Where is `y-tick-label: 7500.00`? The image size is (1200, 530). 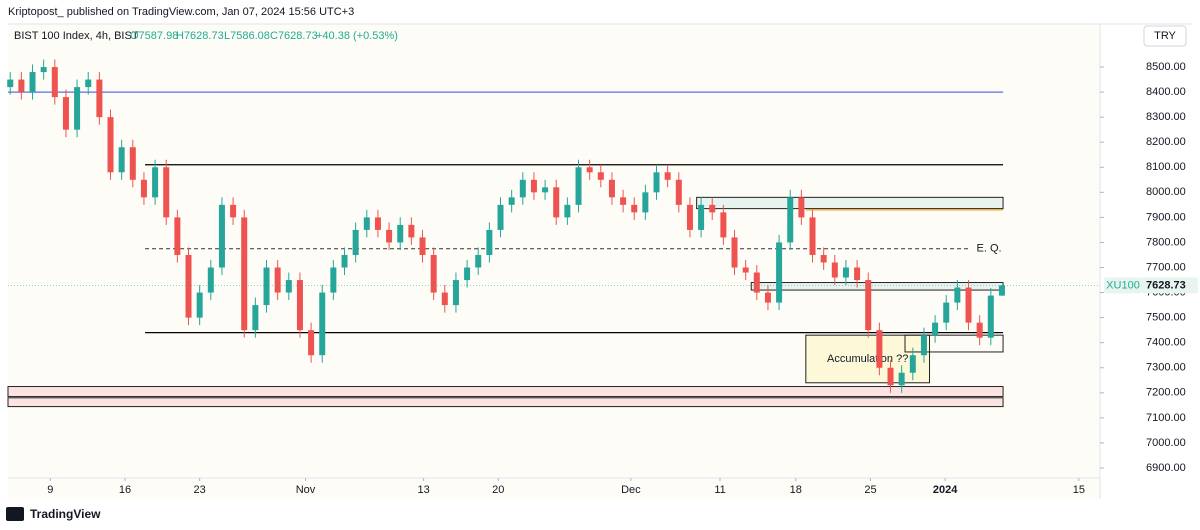
y-tick-label: 7500.00 is located at coordinates (1166, 318).